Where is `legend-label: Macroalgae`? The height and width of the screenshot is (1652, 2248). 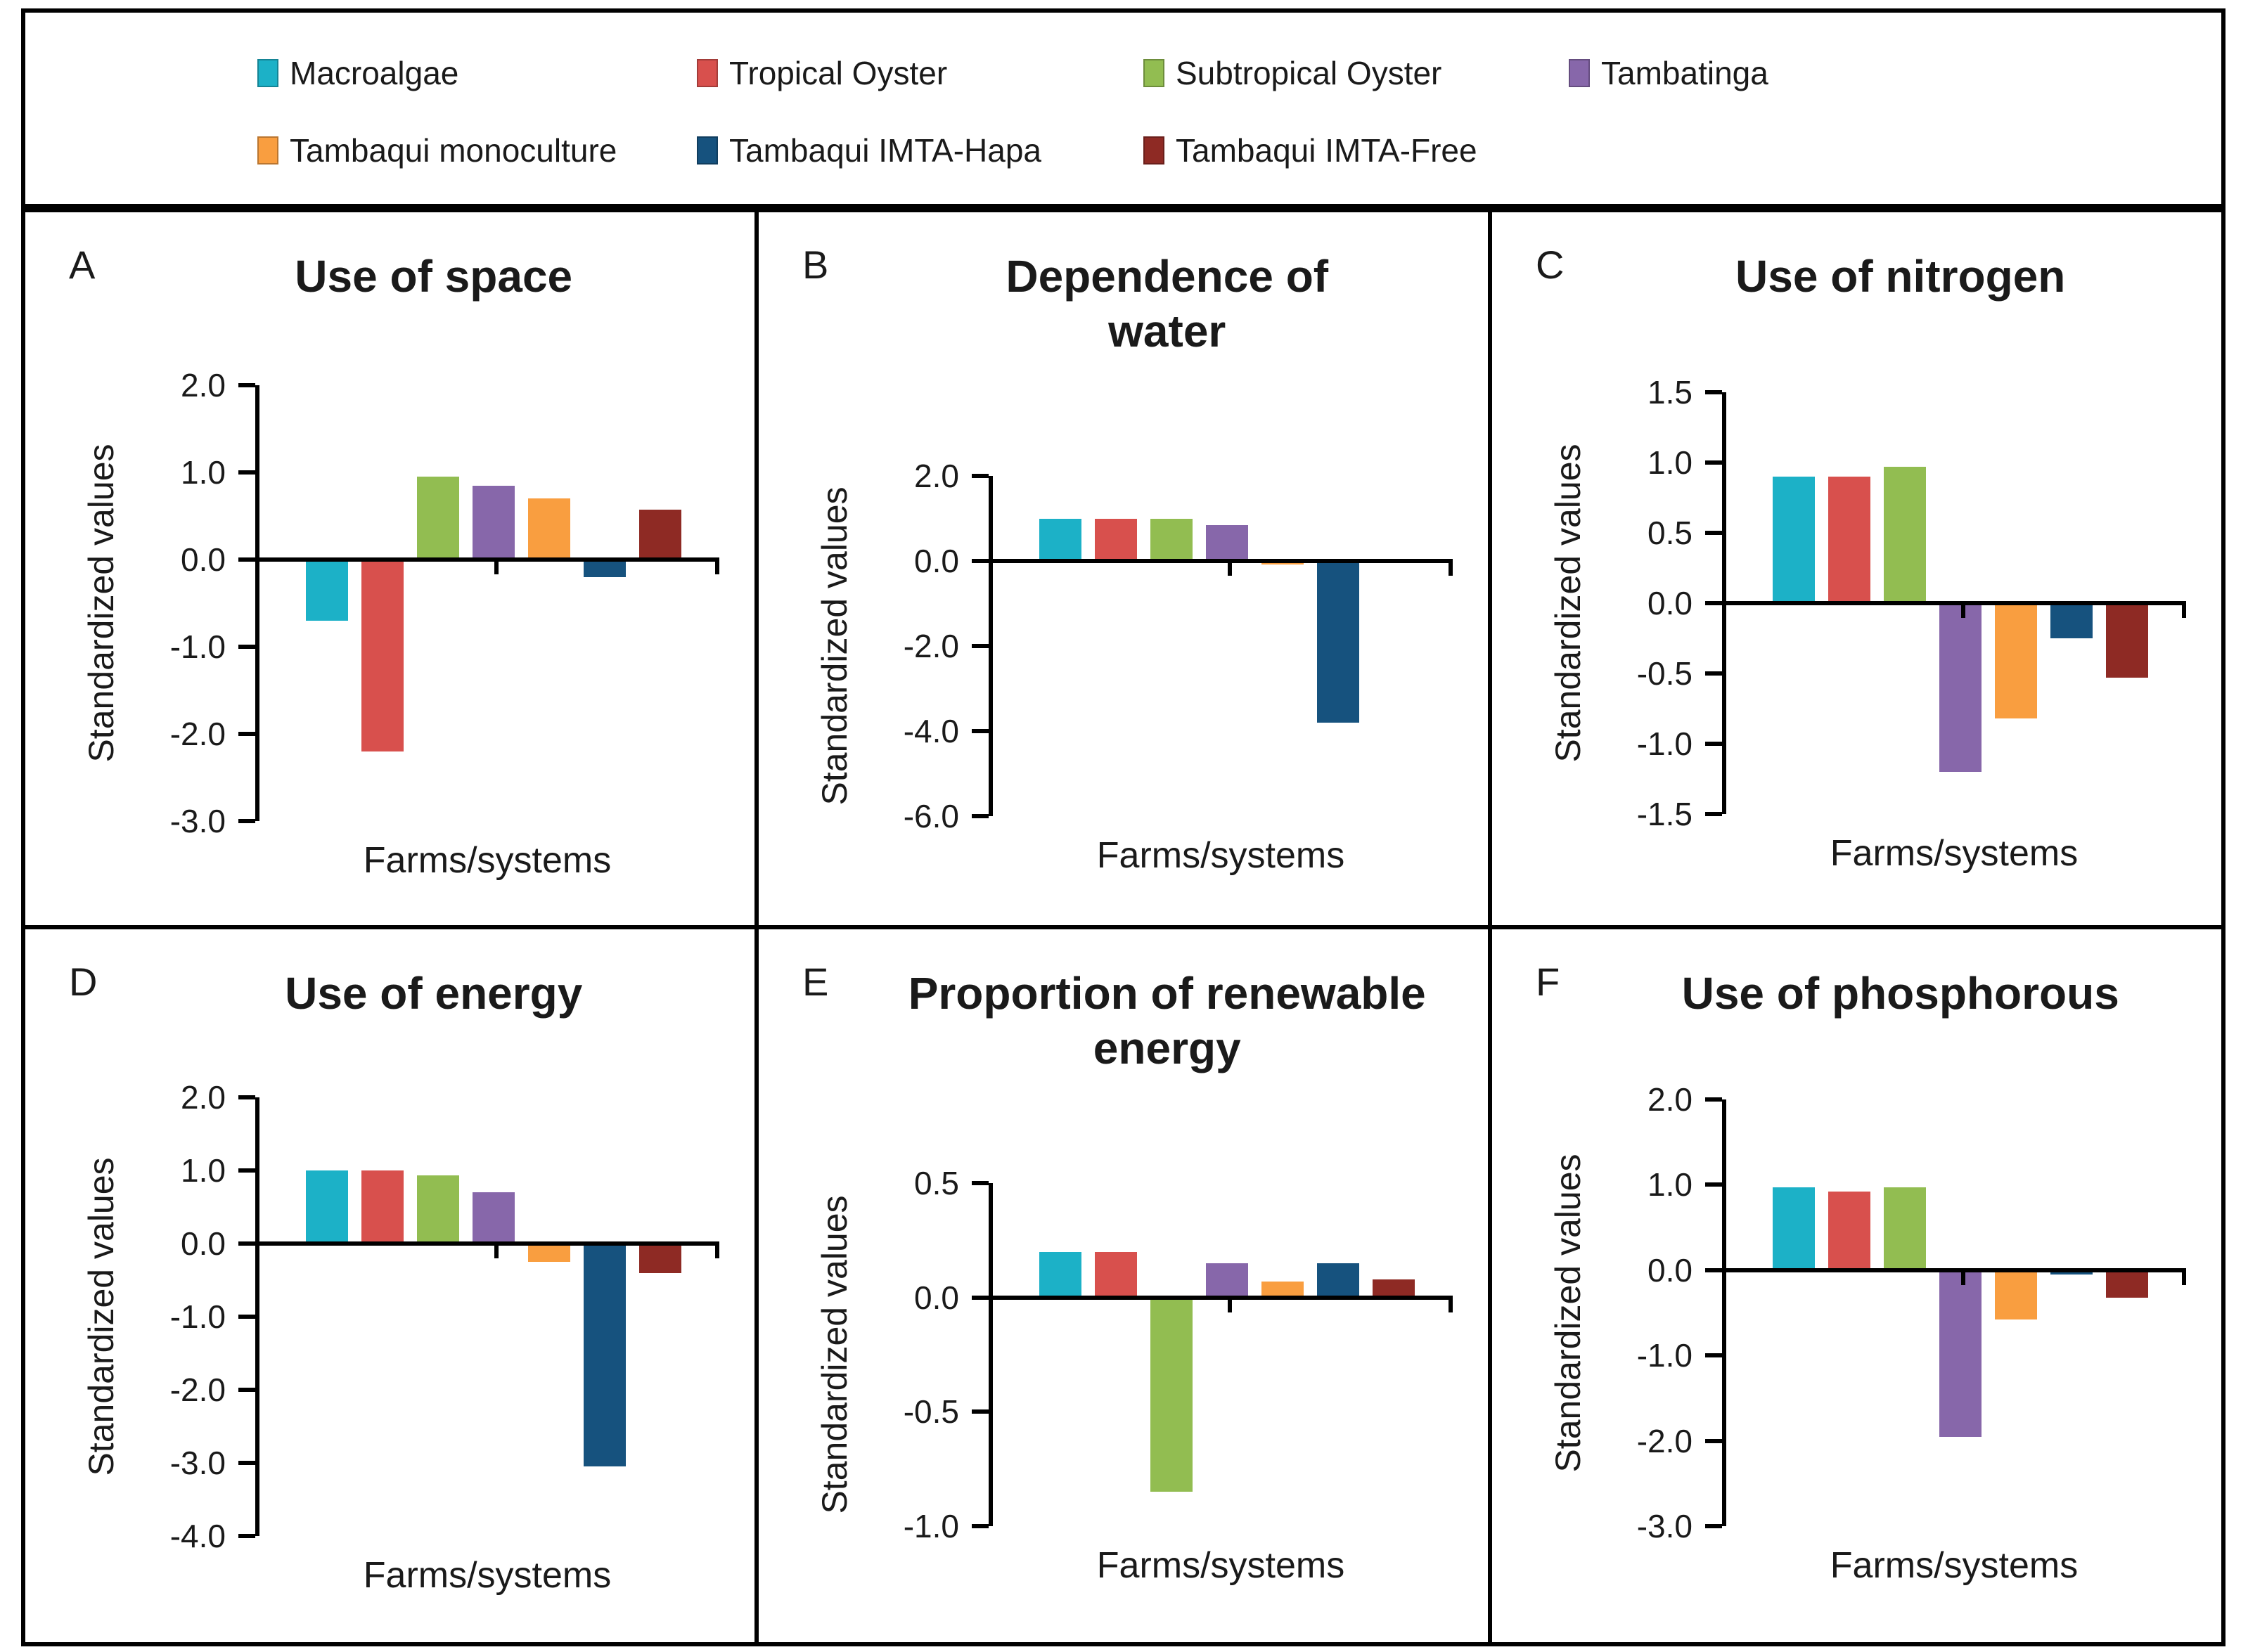
legend-label: Macroalgae is located at coordinates (374, 73).